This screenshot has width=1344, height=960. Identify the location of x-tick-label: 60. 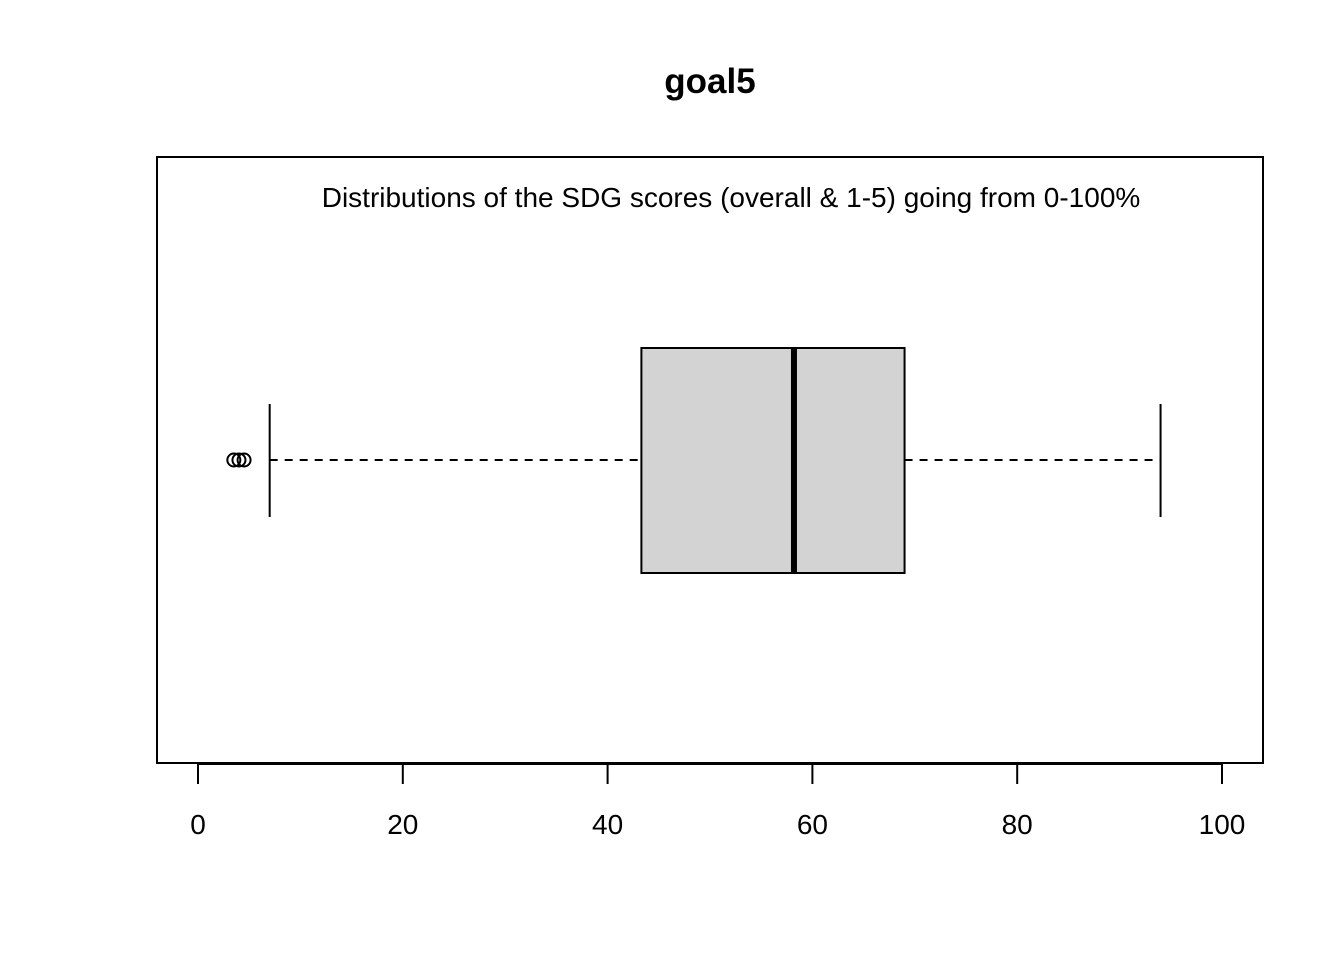
(812, 824).